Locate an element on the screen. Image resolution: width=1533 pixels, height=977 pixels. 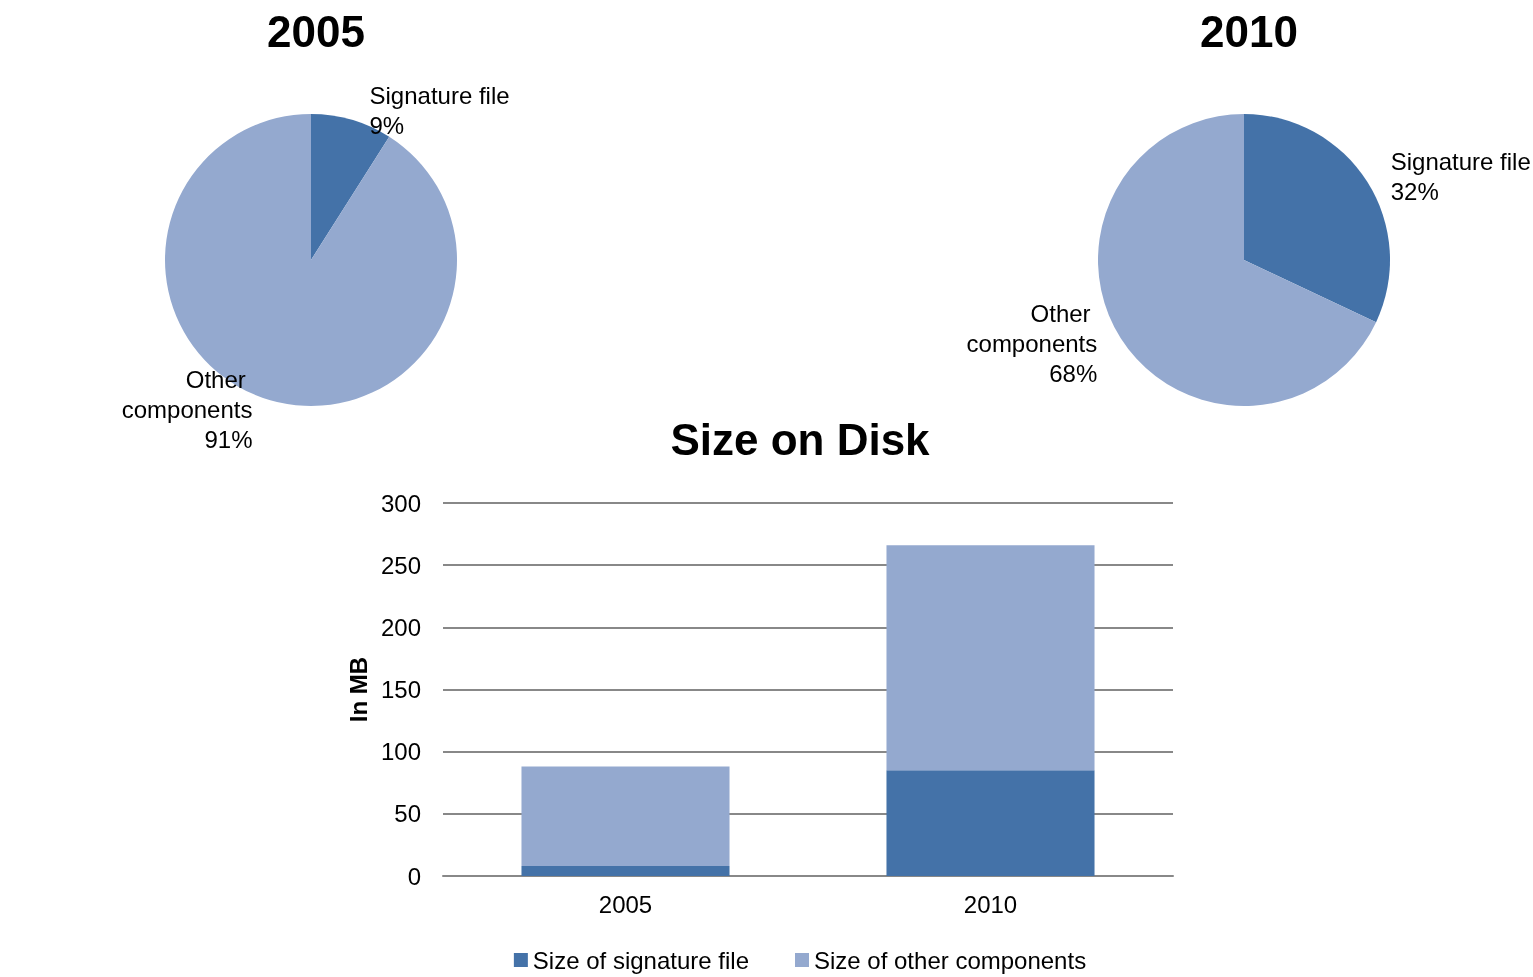
y-axis-title: In MB is located at coordinates (358, 689).